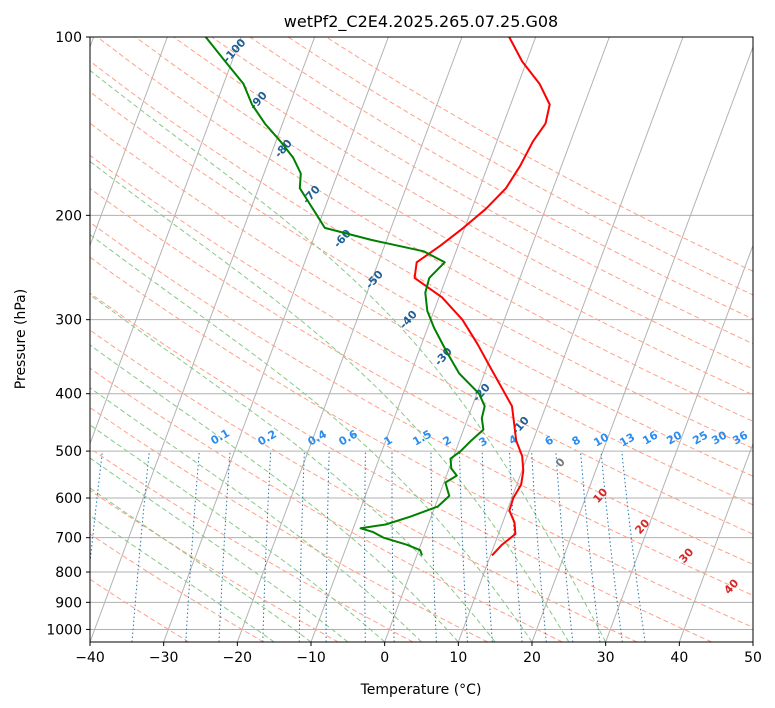 The width and height of the screenshot is (775, 708). What do you see at coordinates (68, 321) in the screenshot?
I see `y-tick-label: 300` at bounding box center [68, 321].